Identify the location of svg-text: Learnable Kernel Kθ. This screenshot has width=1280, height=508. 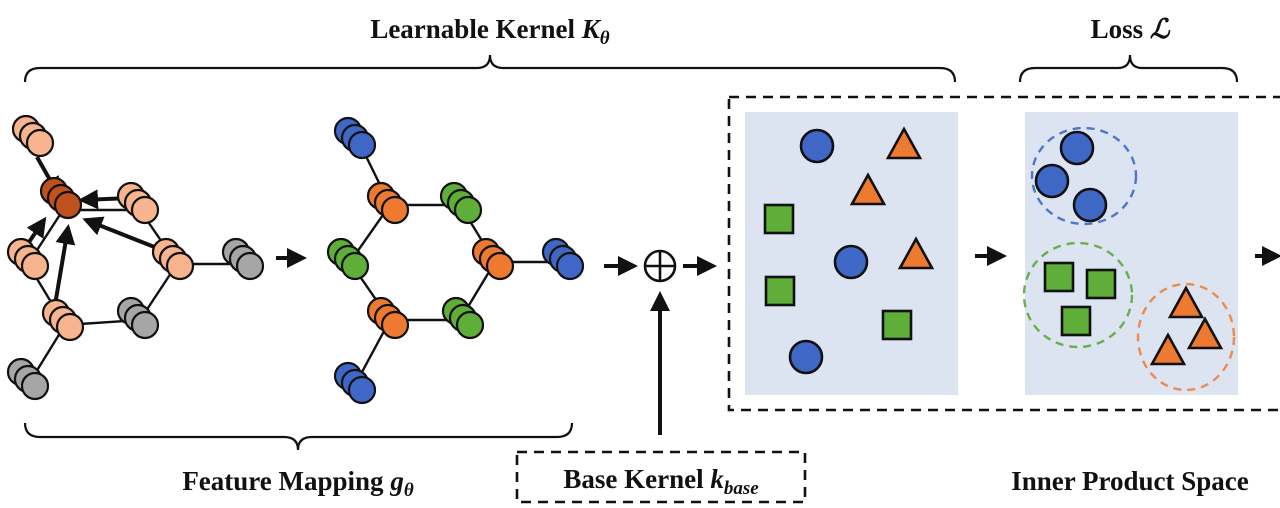
(489, 31).